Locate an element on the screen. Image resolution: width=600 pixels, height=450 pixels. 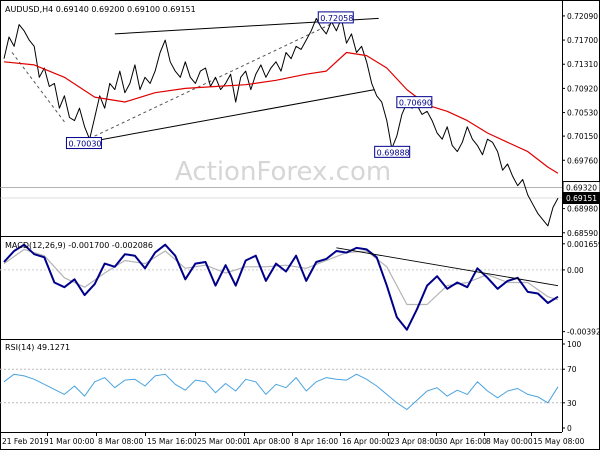
channel-lower-line is located at coordinates (235, 115).